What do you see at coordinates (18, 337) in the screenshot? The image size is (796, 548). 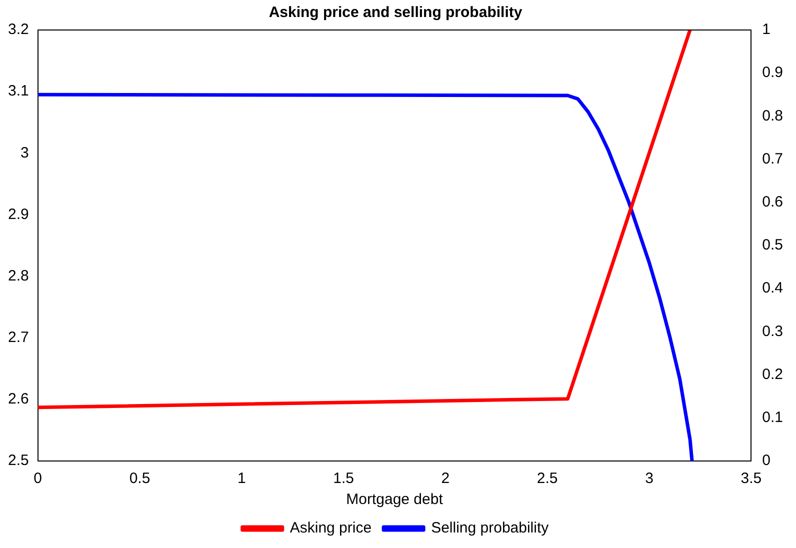 I see `y-tick-label: 2.7` at bounding box center [18, 337].